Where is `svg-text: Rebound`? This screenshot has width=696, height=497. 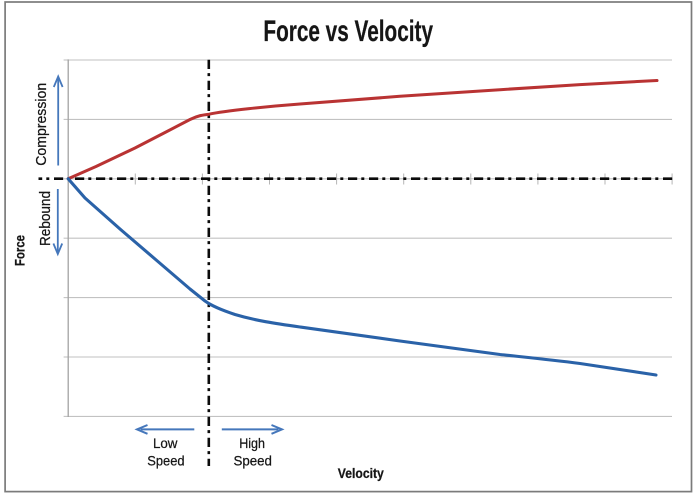
svg-text: Rebound is located at coordinates (46, 218).